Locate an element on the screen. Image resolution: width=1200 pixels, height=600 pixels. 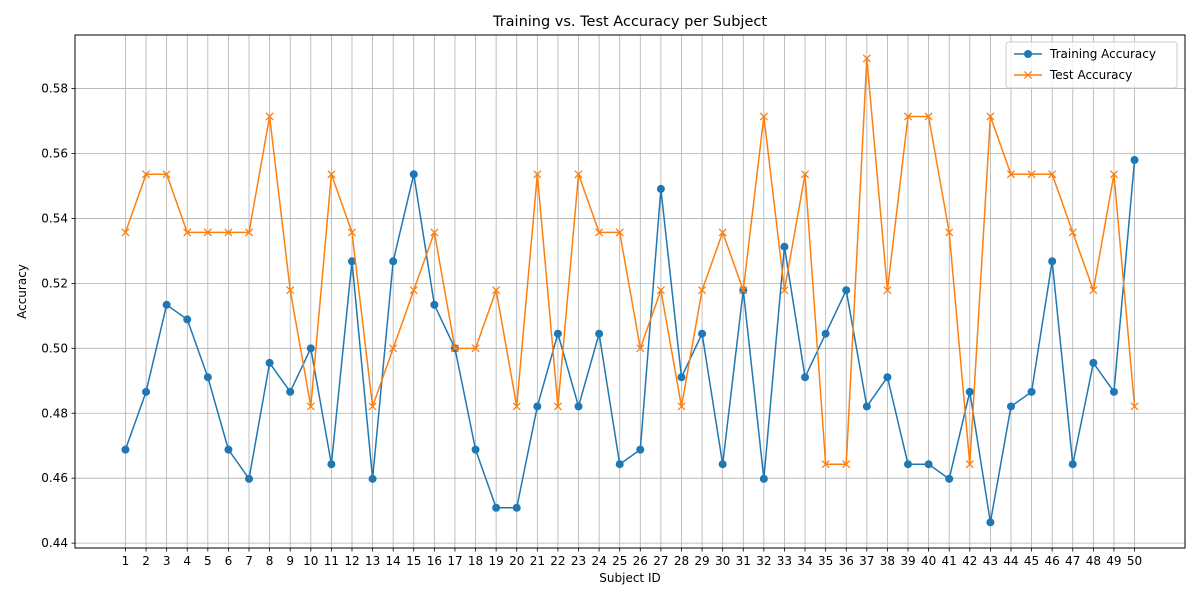
x-tick-label: 46 is located at coordinates (1052, 561).